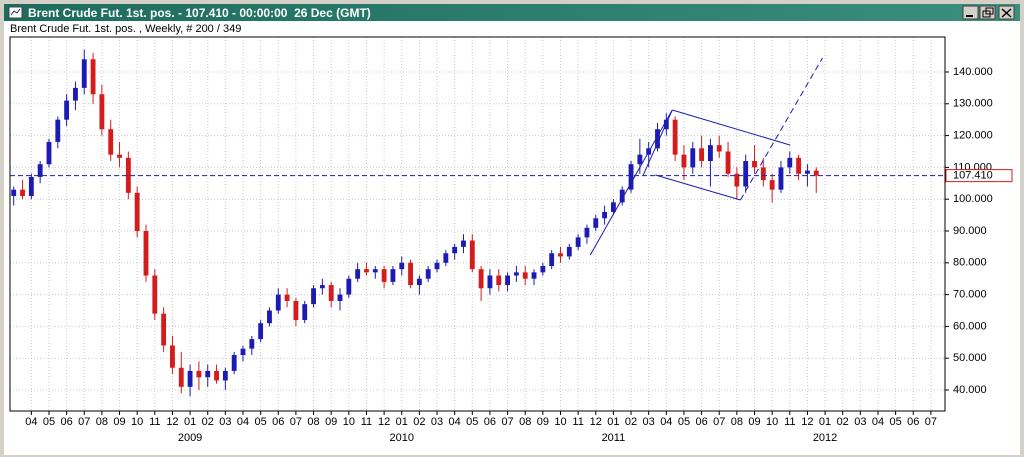 This screenshot has height=457, width=1024. What do you see at coordinates (402, 422) in the screenshot?
I see `x-tick-label: 01` at bounding box center [402, 422].